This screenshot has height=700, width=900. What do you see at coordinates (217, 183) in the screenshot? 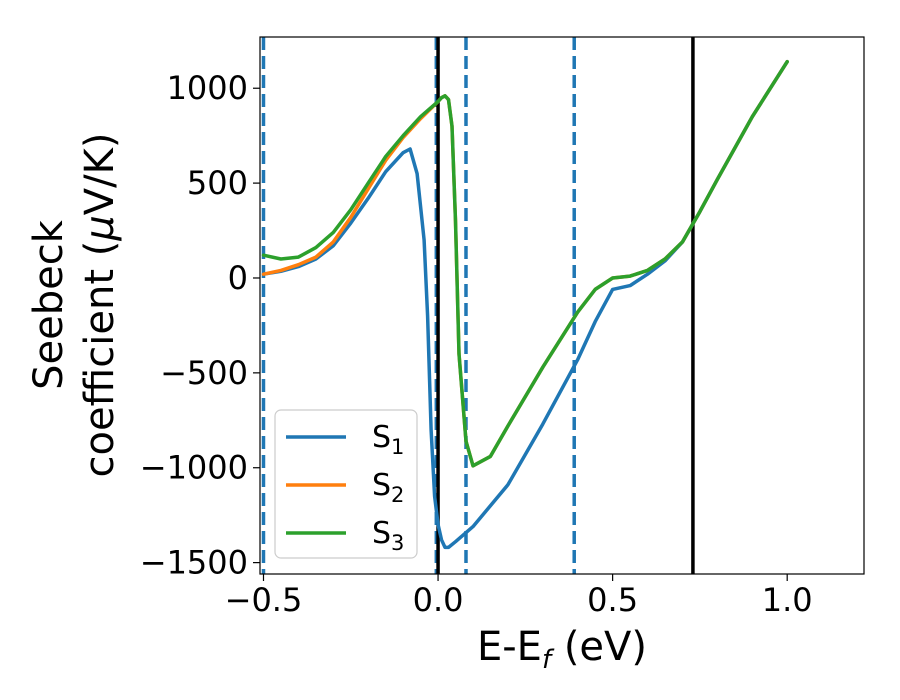
I see `y-tick-label: 500` at bounding box center [217, 183].